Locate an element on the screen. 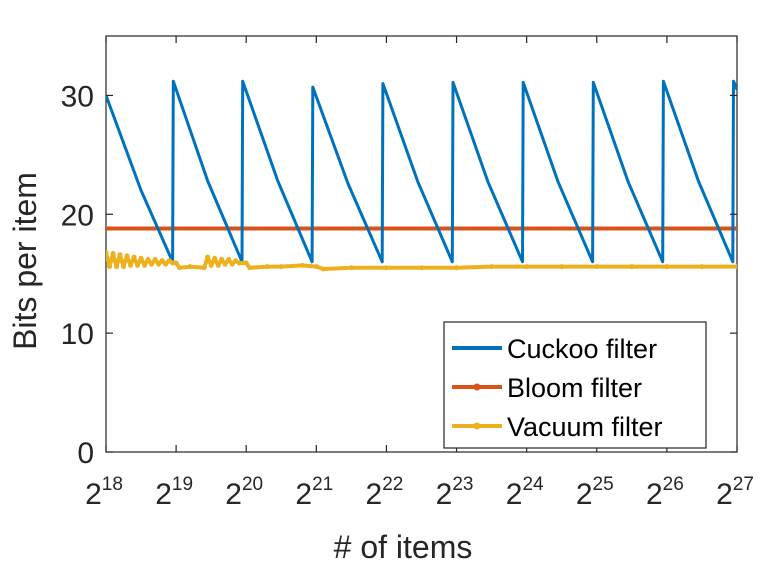  x-tick-label: 220 is located at coordinates (244, 492).